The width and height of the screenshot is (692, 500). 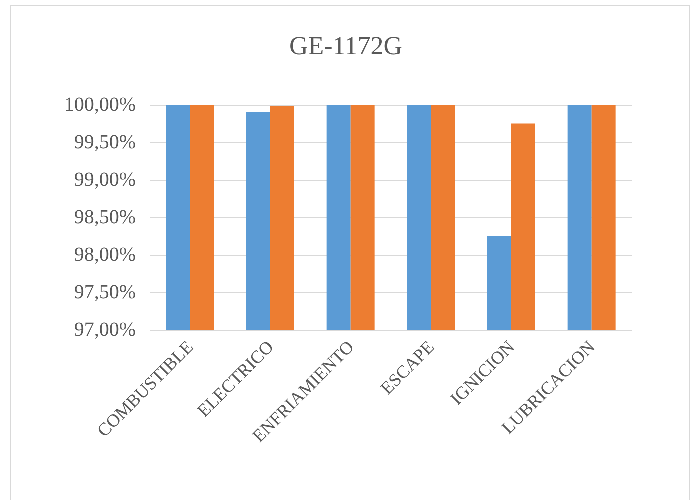 I want to click on y-tick-label: 99,00%, so click(x=105, y=180).